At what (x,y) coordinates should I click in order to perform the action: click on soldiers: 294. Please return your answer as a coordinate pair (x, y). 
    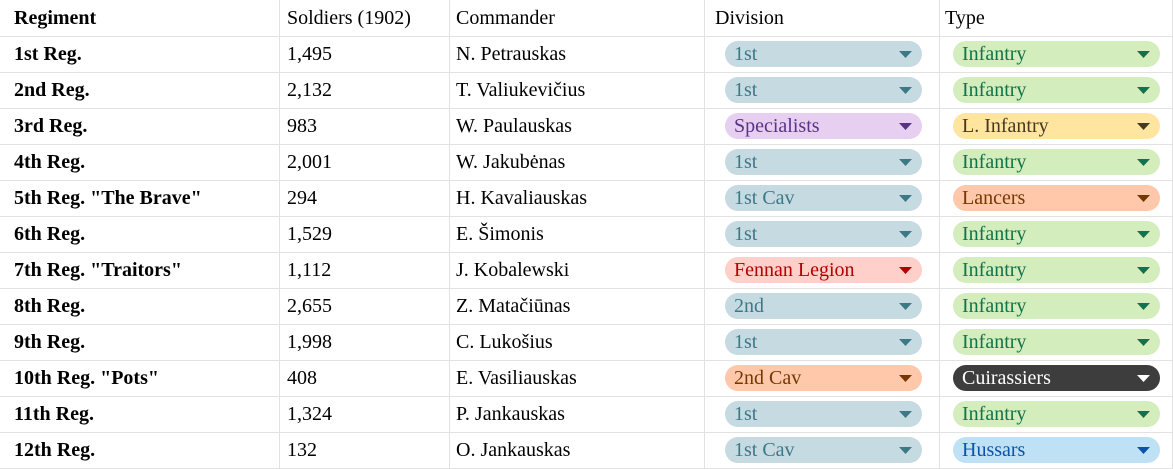
    Looking at the image, I should click on (302, 198).